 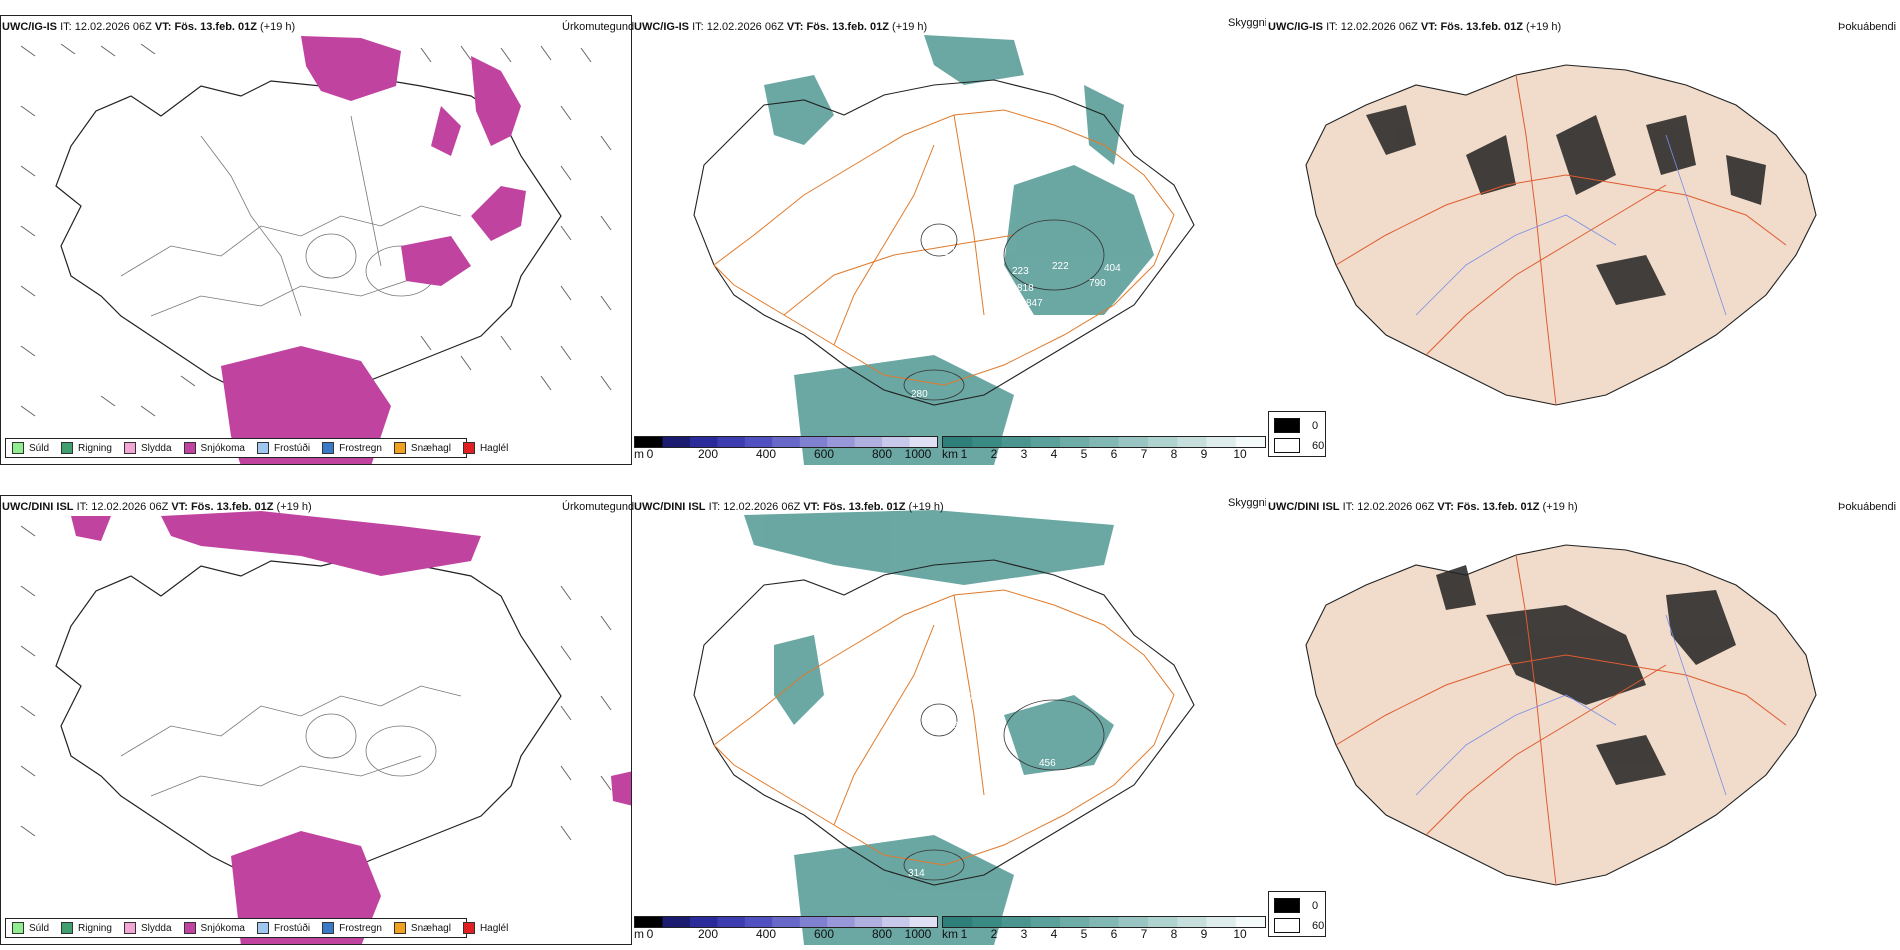 What do you see at coordinates (1020, 271) in the screenshot?
I see `vis-label: 223` at bounding box center [1020, 271].